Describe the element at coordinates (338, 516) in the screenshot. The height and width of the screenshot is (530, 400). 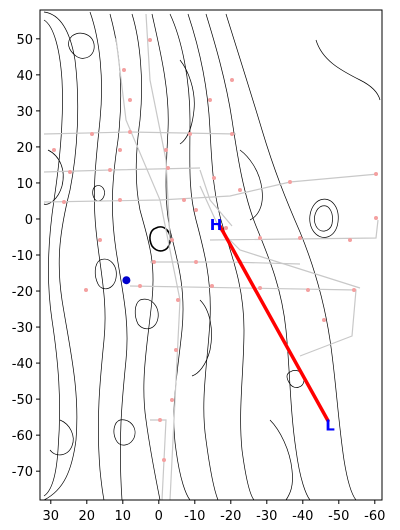
I see `x-tick-label: -50` at that location.